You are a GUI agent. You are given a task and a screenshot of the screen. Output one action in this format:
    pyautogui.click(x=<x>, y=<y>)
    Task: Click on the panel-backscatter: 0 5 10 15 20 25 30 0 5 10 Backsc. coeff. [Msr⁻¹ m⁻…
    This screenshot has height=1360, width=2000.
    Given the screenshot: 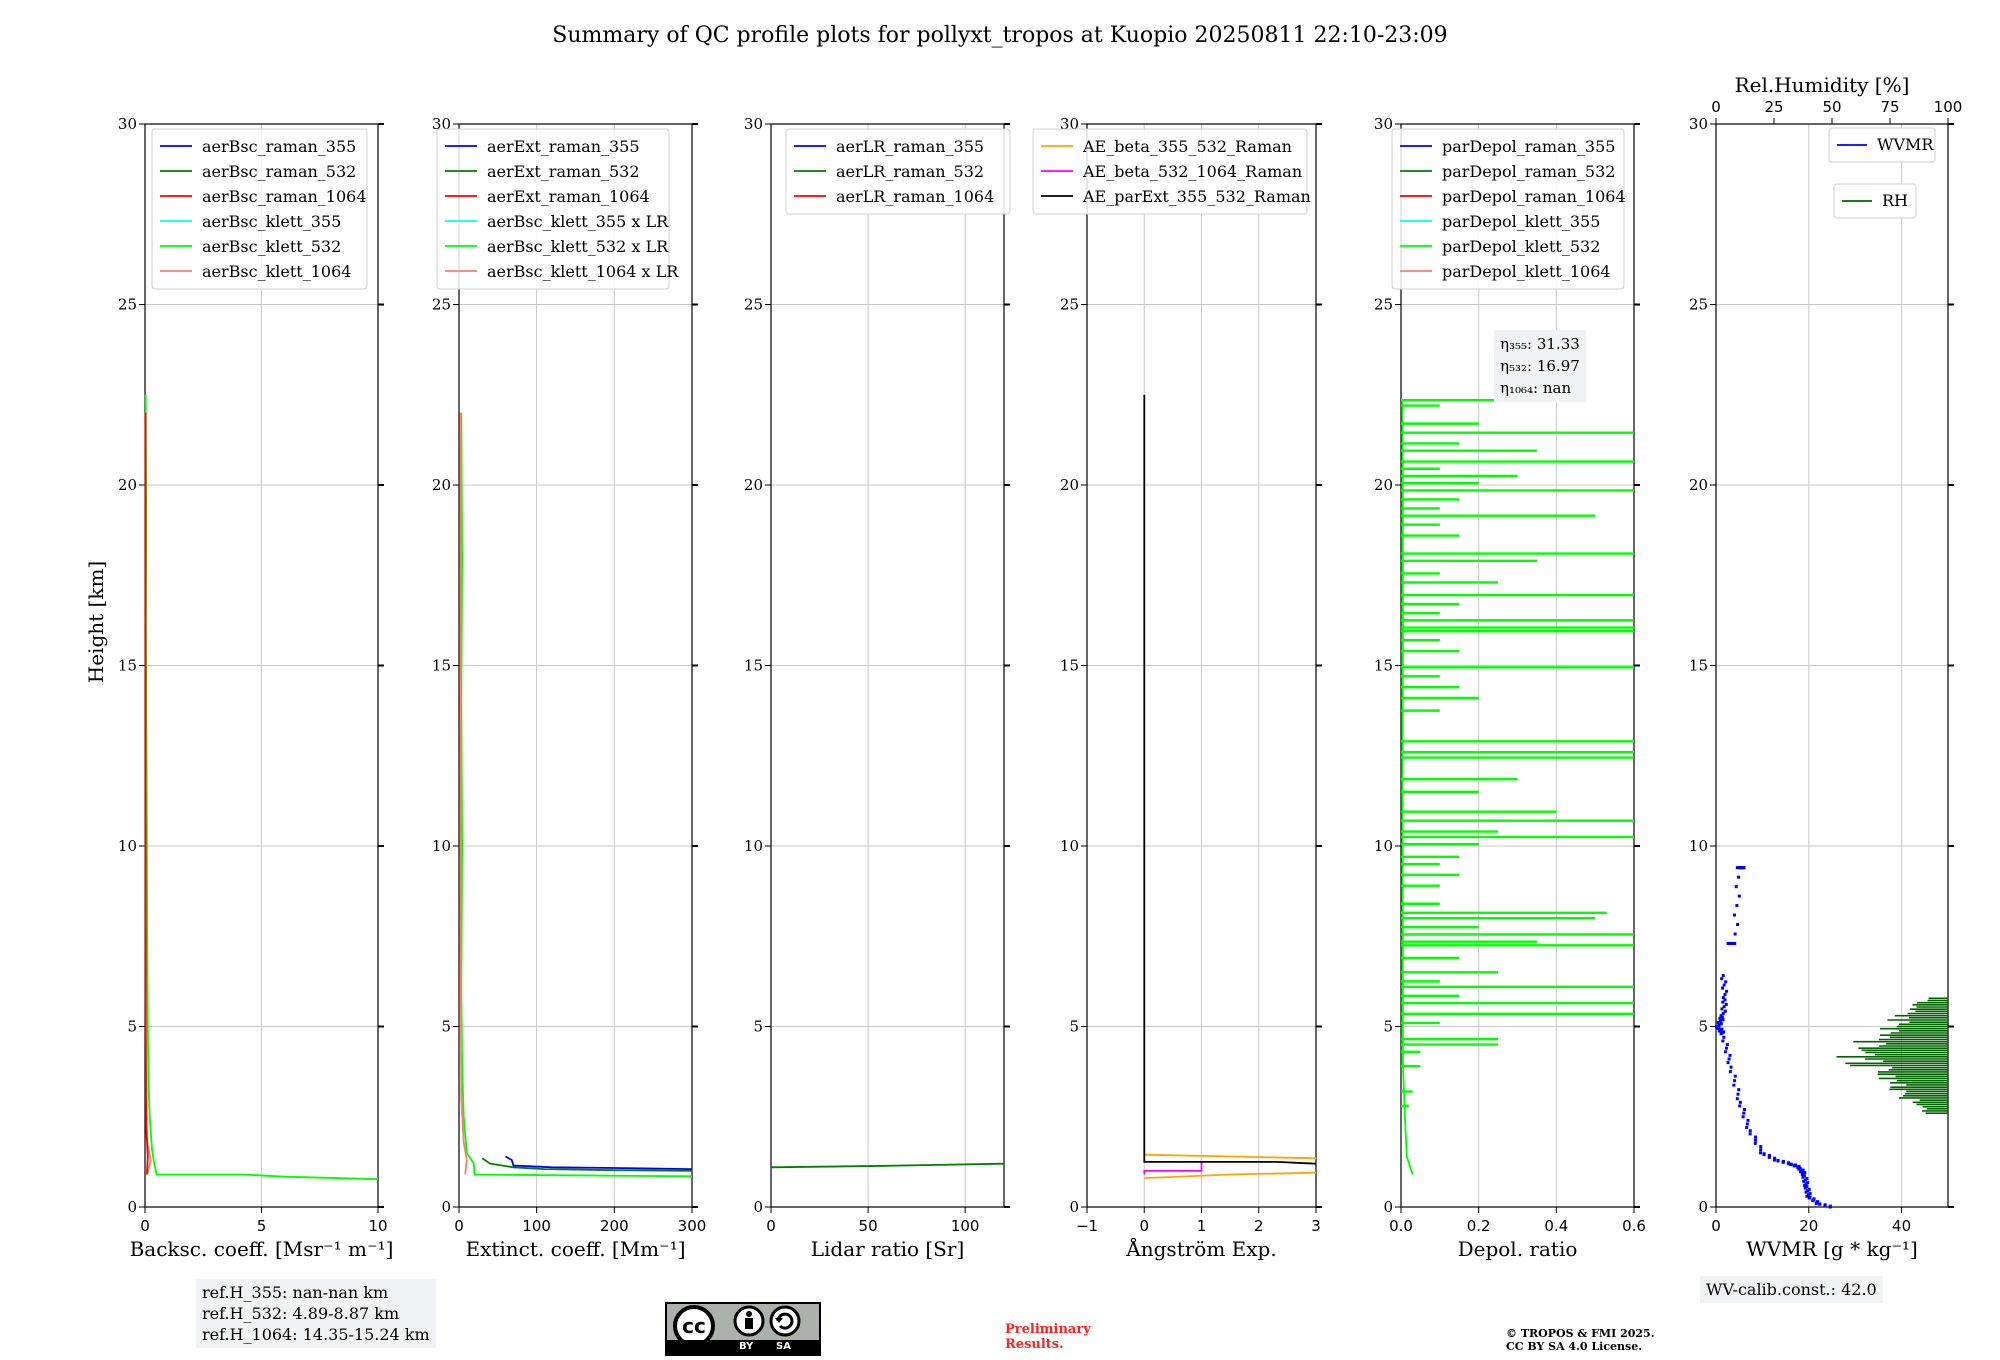 What is the action you would take?
    pyautogui.click(x=255, y=688)
    